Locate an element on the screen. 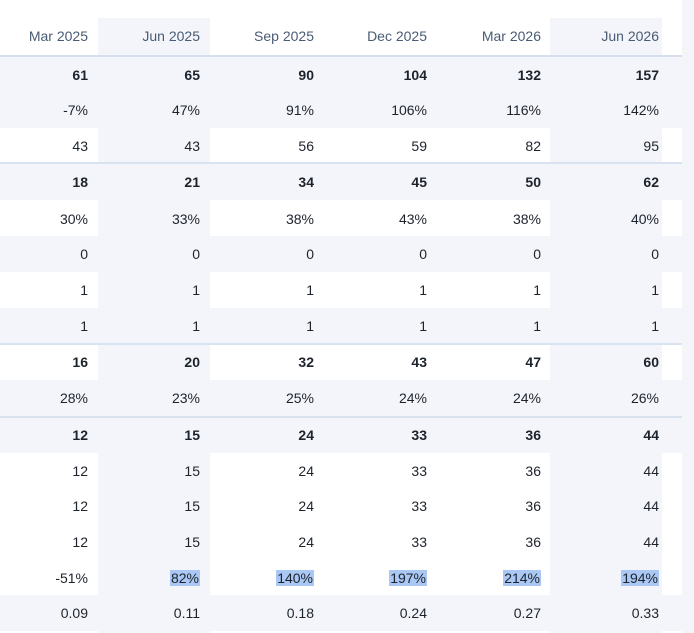 The image size is (694, 633). table-row: 18 21 34 45 50 62 is located at coordinates (341, 182).